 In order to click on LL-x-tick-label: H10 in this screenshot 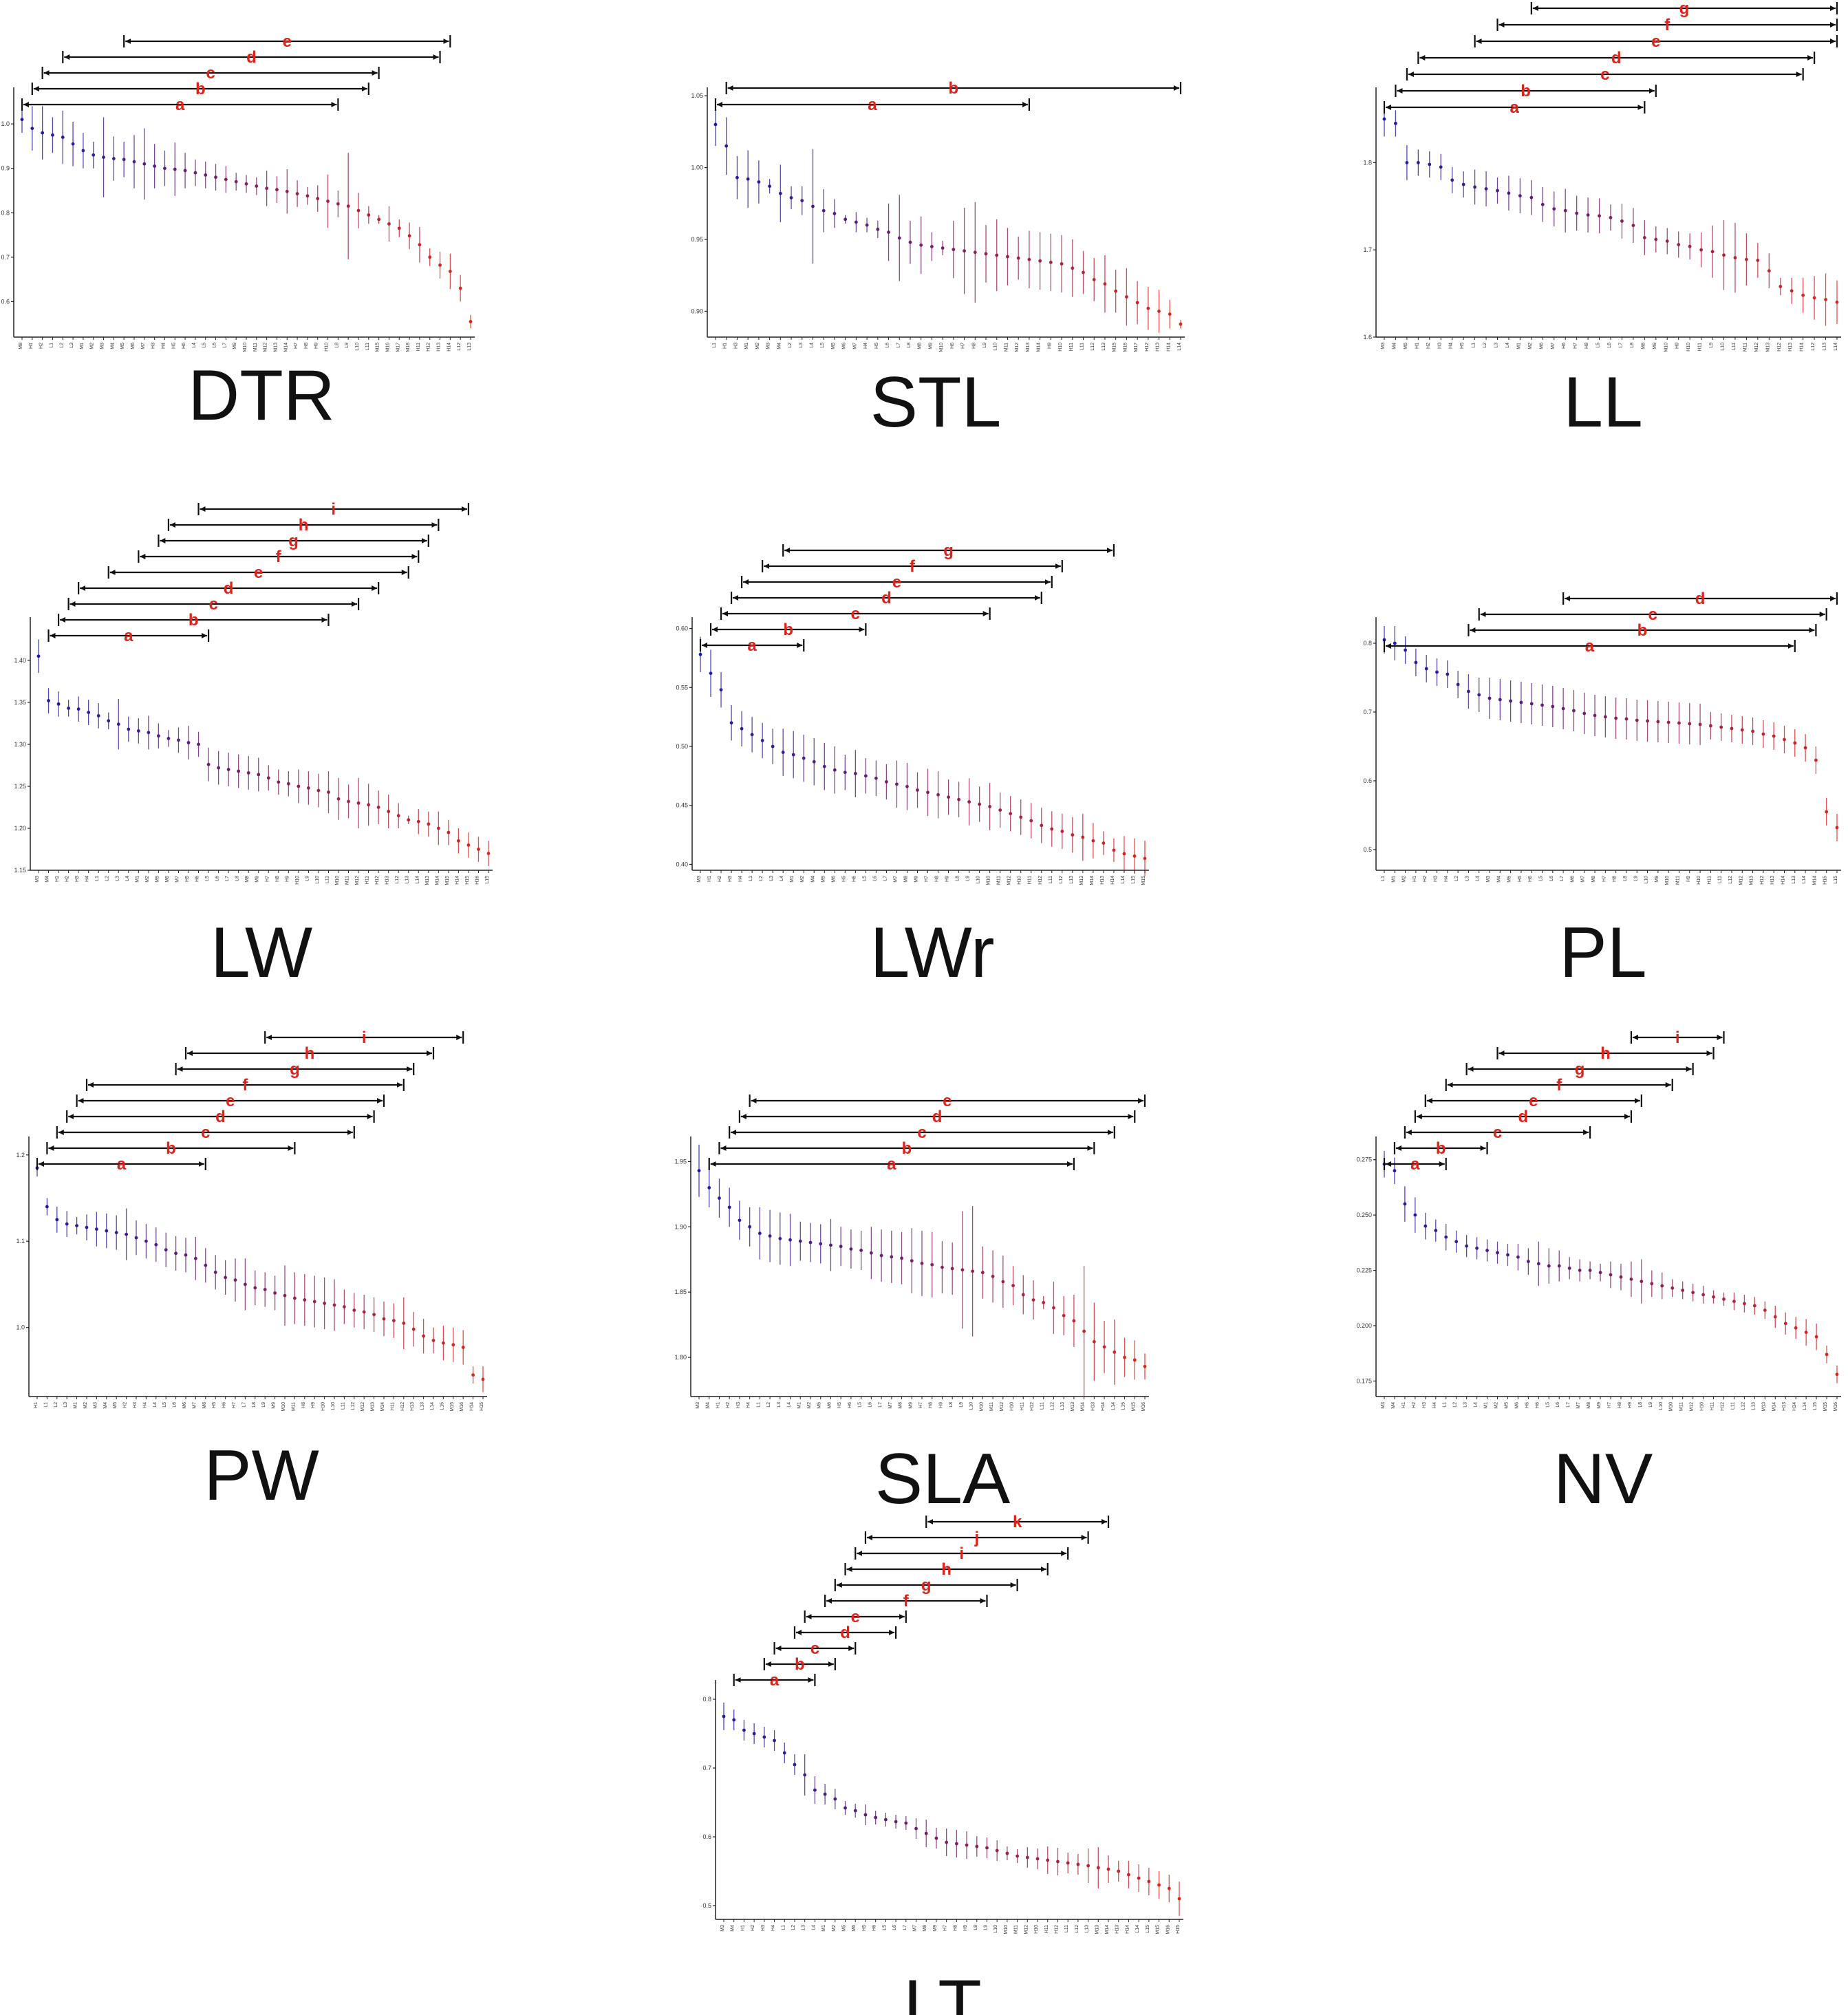, I will do `click(1688, 347)`.